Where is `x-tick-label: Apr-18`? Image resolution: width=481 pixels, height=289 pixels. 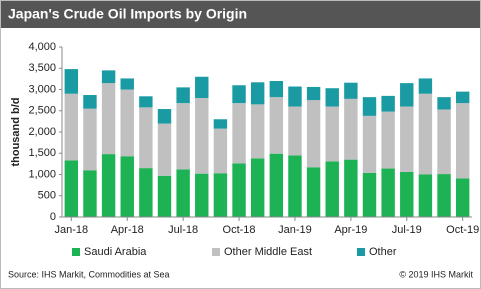 x-tick-label: Apr-18 is located at coordinates (127, 230).